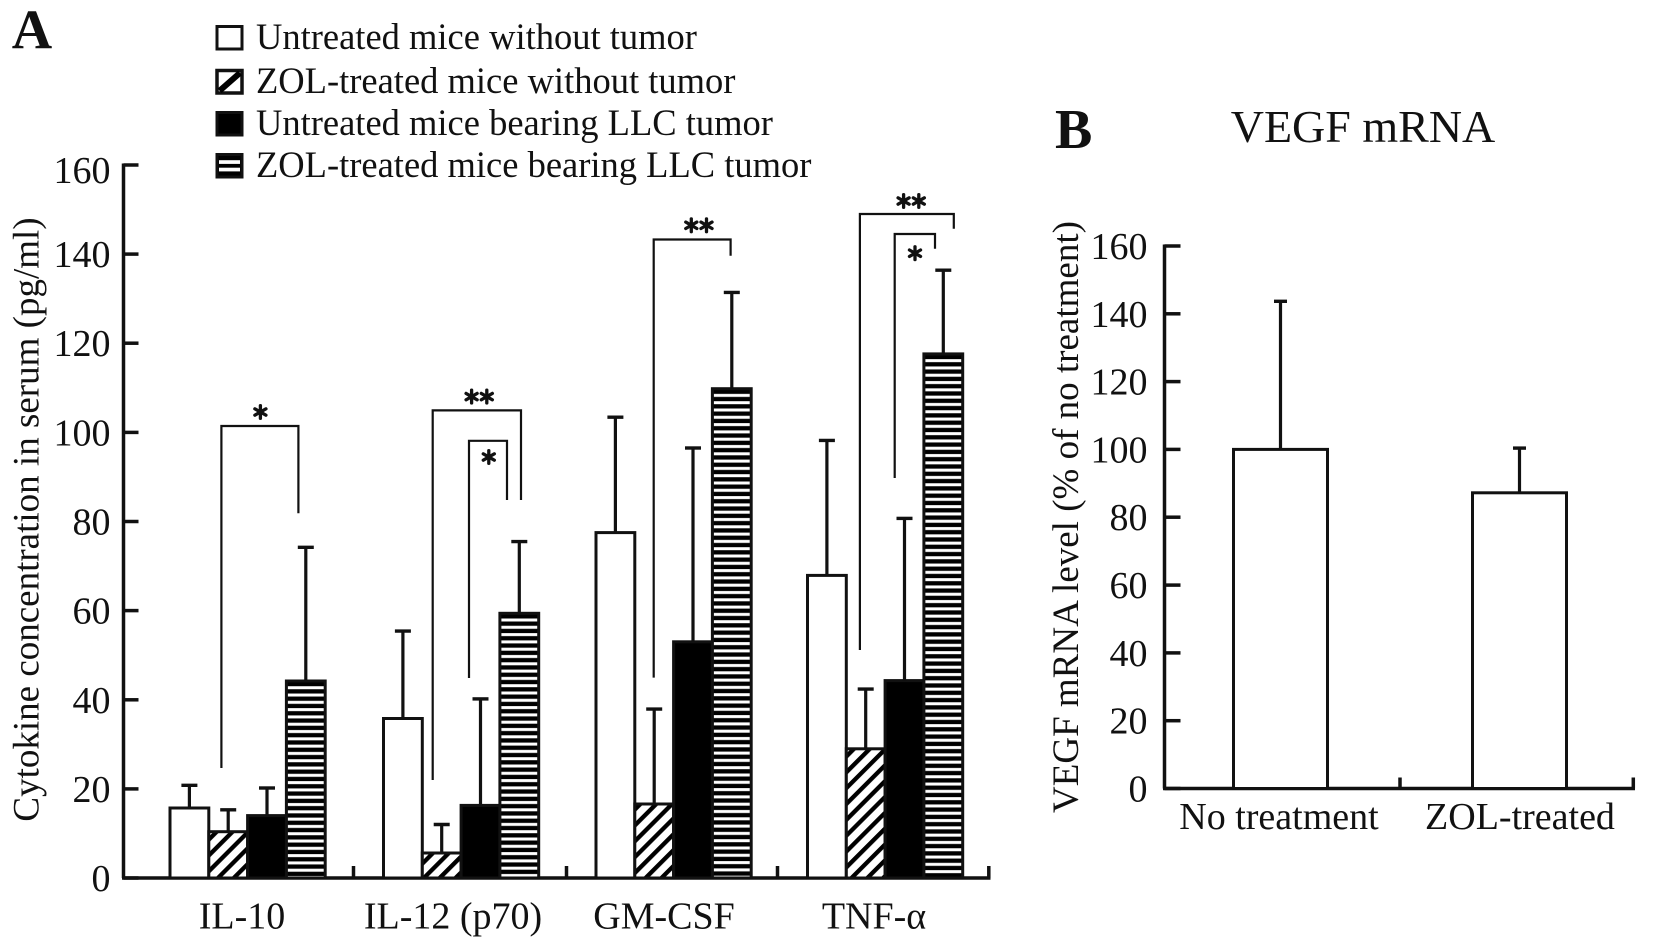 This screenshot has width=1654, height=947. What do you see at coordinates (27, 519) in the screenshot?
I see `svg-text:Cytokine concentration in seru: Cytokine concentration in serum (pg/ml)` at bounding box center [27, 519].